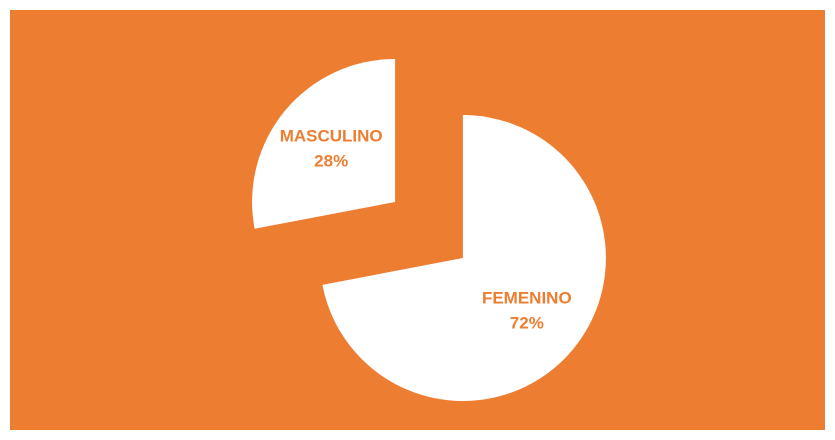 The image size is (835, 440). What do you see at coordinates (527, 297) in the screenshot?
I see `slice-label: FEMENINO` at bounding box center [527, 297].